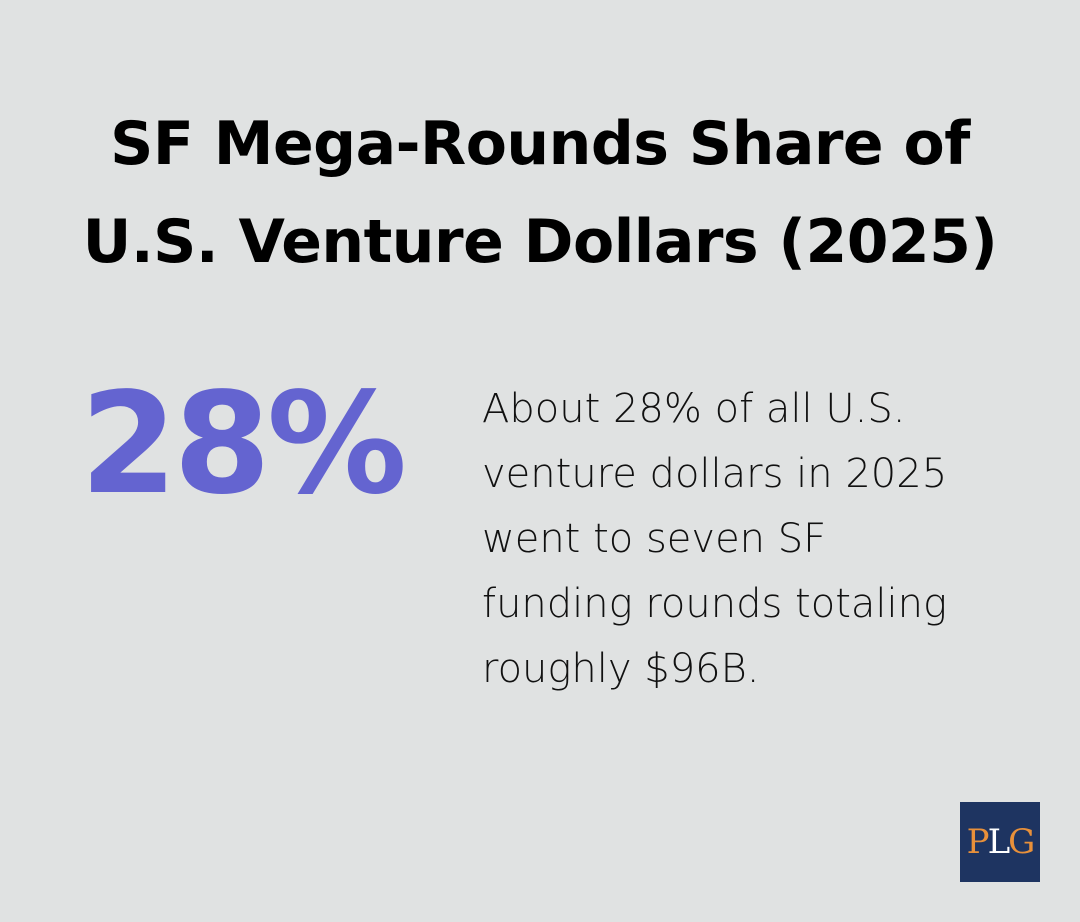 The height and width of the screenshot is (922, 1080). I want to click on title-line: SF Mega-Rounds Share of, so click(540, 144).